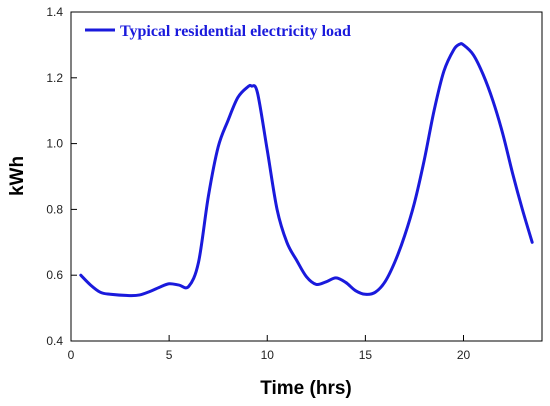 The image size is (550, 406). I want to click on legend-label: Typical residential electricity load, so click(235, 31).